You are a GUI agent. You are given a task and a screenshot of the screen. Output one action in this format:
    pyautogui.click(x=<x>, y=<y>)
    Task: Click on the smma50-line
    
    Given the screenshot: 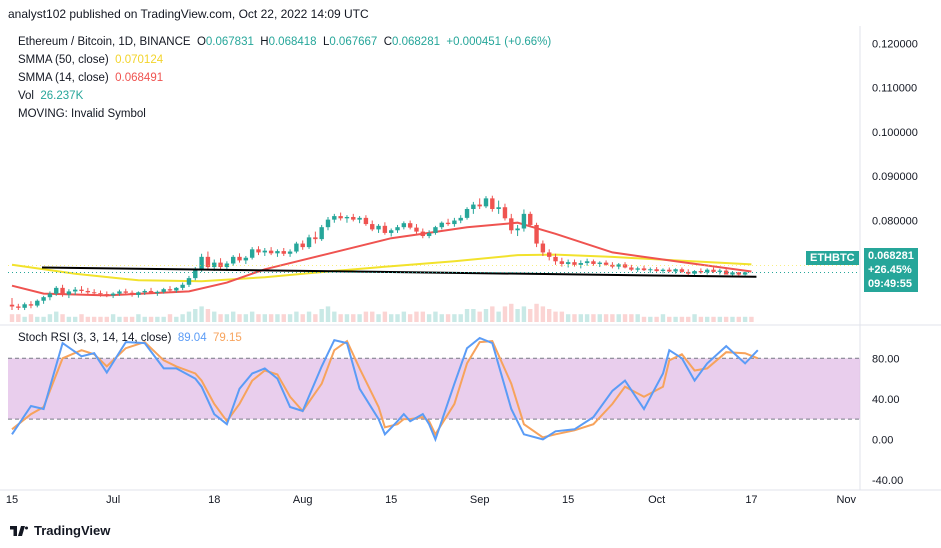 What is the action you would take?
    pyautogui.click(x=381, y=268)
    